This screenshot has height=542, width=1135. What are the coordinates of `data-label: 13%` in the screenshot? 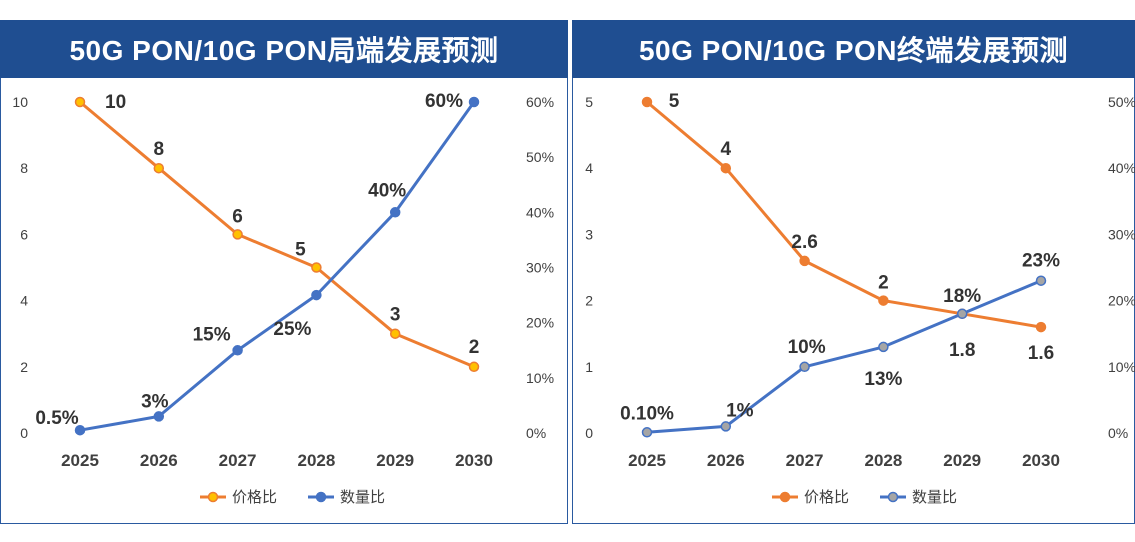 It's located at (883, 379).